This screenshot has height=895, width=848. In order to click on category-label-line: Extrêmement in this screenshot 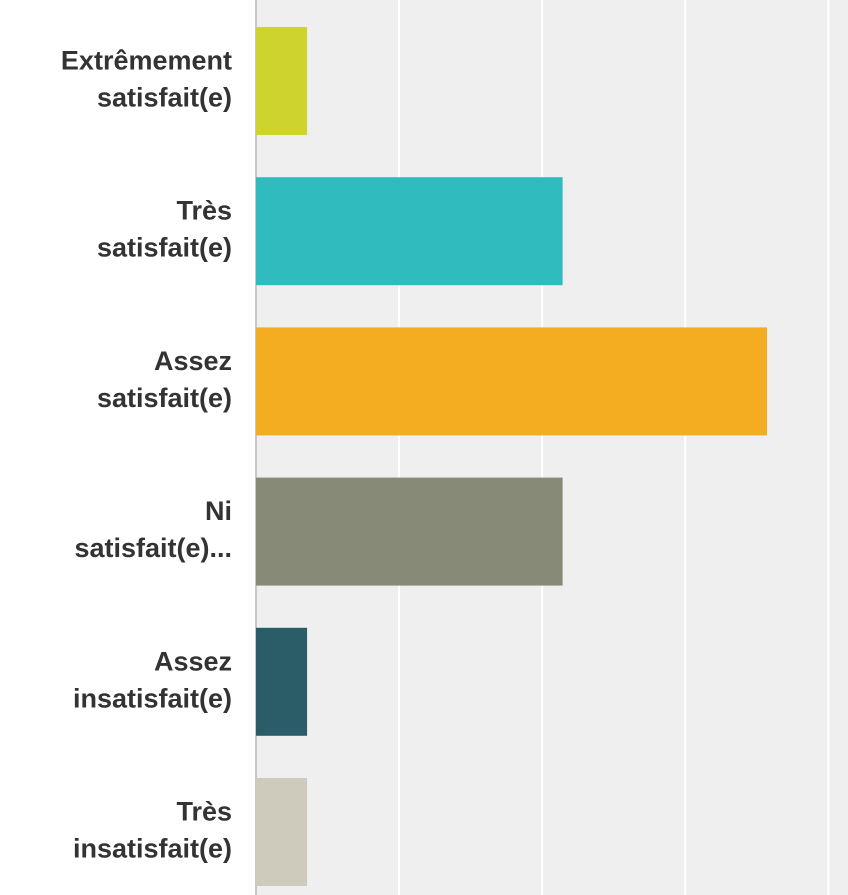, I will do `click(146, 61)`.